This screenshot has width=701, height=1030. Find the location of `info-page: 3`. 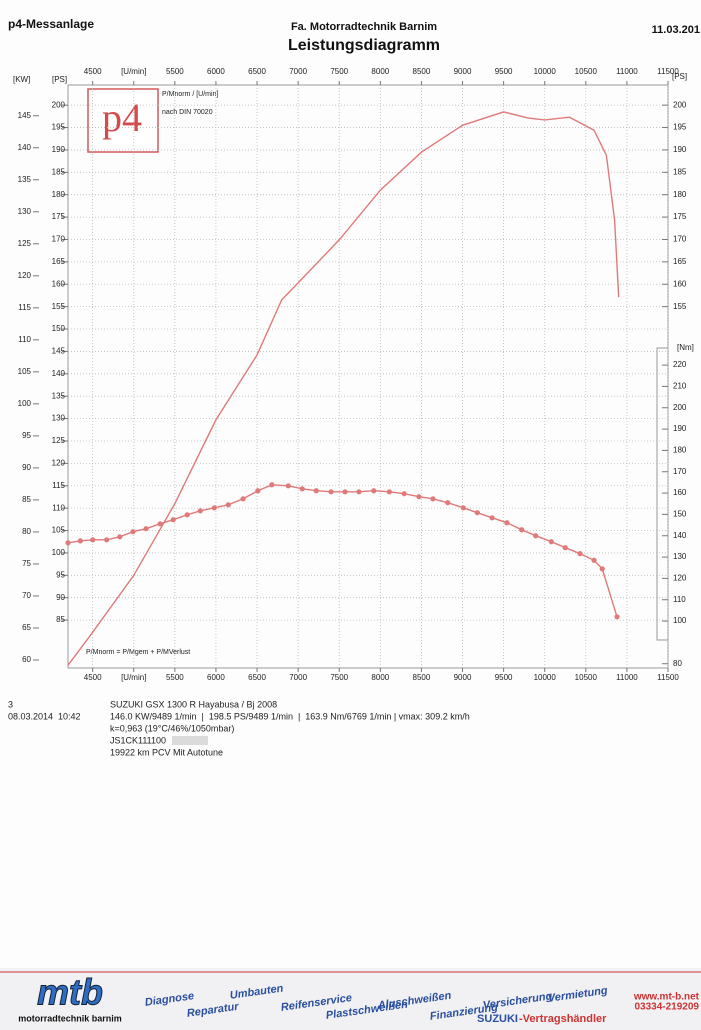

info-page: 3 is located at coordinates (10, 704).